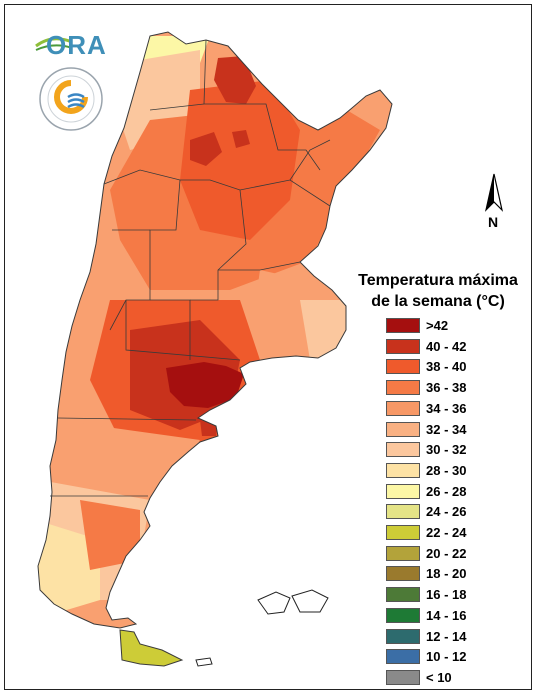 Image resolution: width=538 pixels, height=696 pixels. I want to click on zone-formosa-spot, so click(241, 139).